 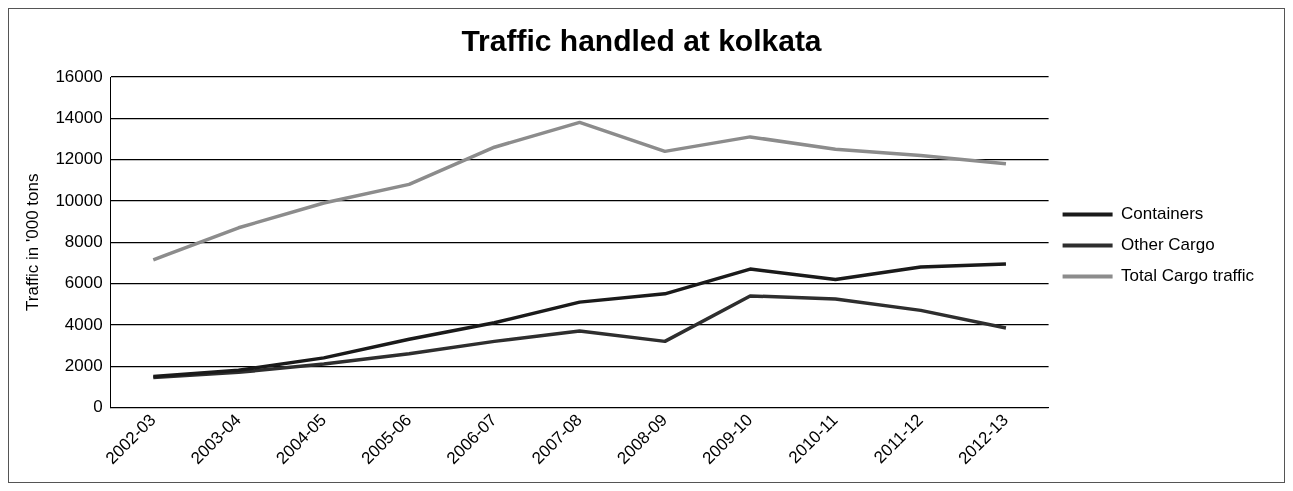 What do you see at coordinates (98, 407) in the screenshot?
I see `y-tick-label: 0` at bounding box center [98, 407].